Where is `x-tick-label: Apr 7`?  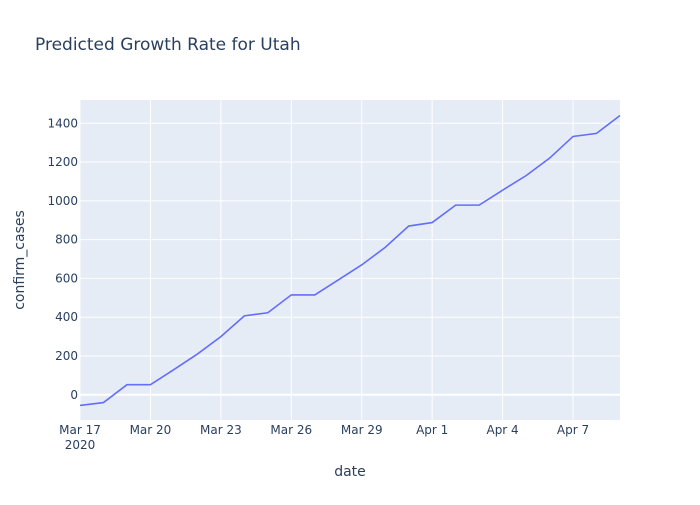
x-tick-label: Apr 7 is located at coordinates (573, 430).